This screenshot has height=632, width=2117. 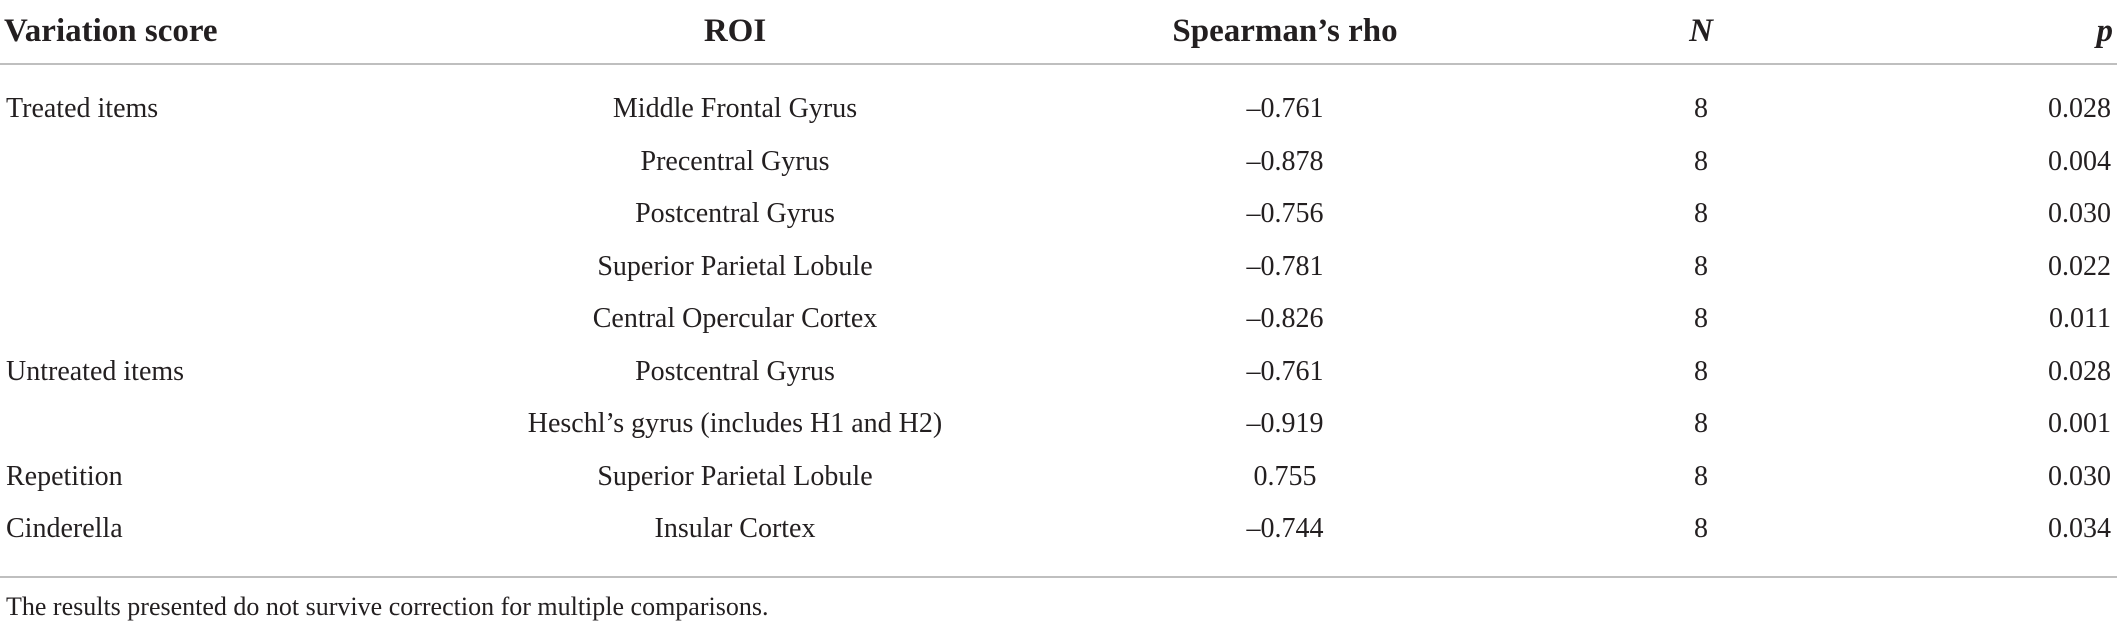 What do you see at coordinates (1285, 266) in the screenshot?
I see `cell-rho: –0.781` at bounding box center [1285, 266].